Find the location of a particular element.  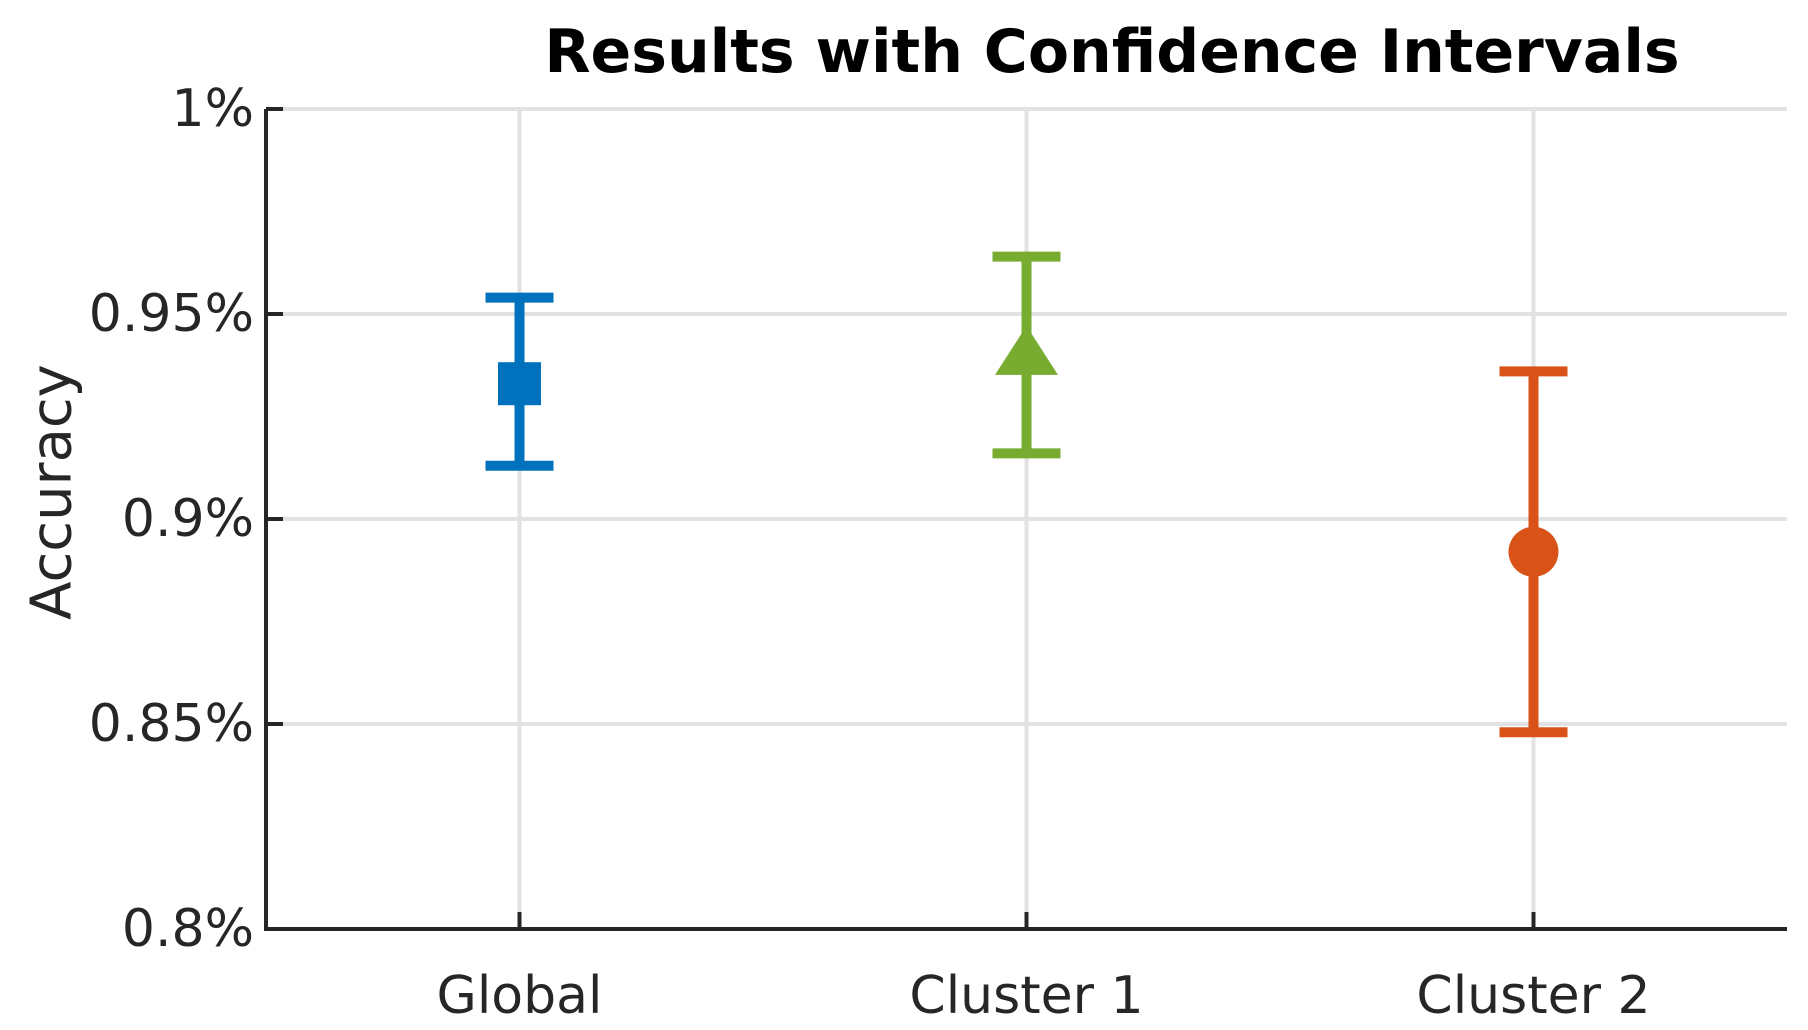

y-tick-label: 0.9% is located at coordinates (187, 519).